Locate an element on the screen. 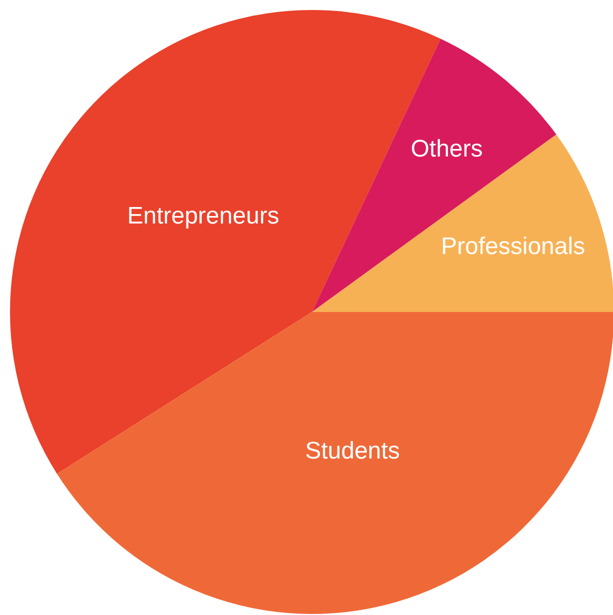 The width and height of the screenshot is (613, 615). slice-label: Entrepreneurs is located at coordinates (203, 216).